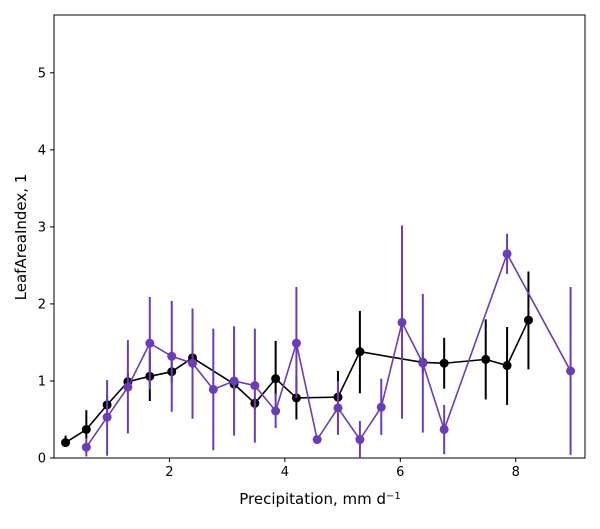 The image size is (600, 529). I want to click on y-tick-label: 0, so click(42, 459).